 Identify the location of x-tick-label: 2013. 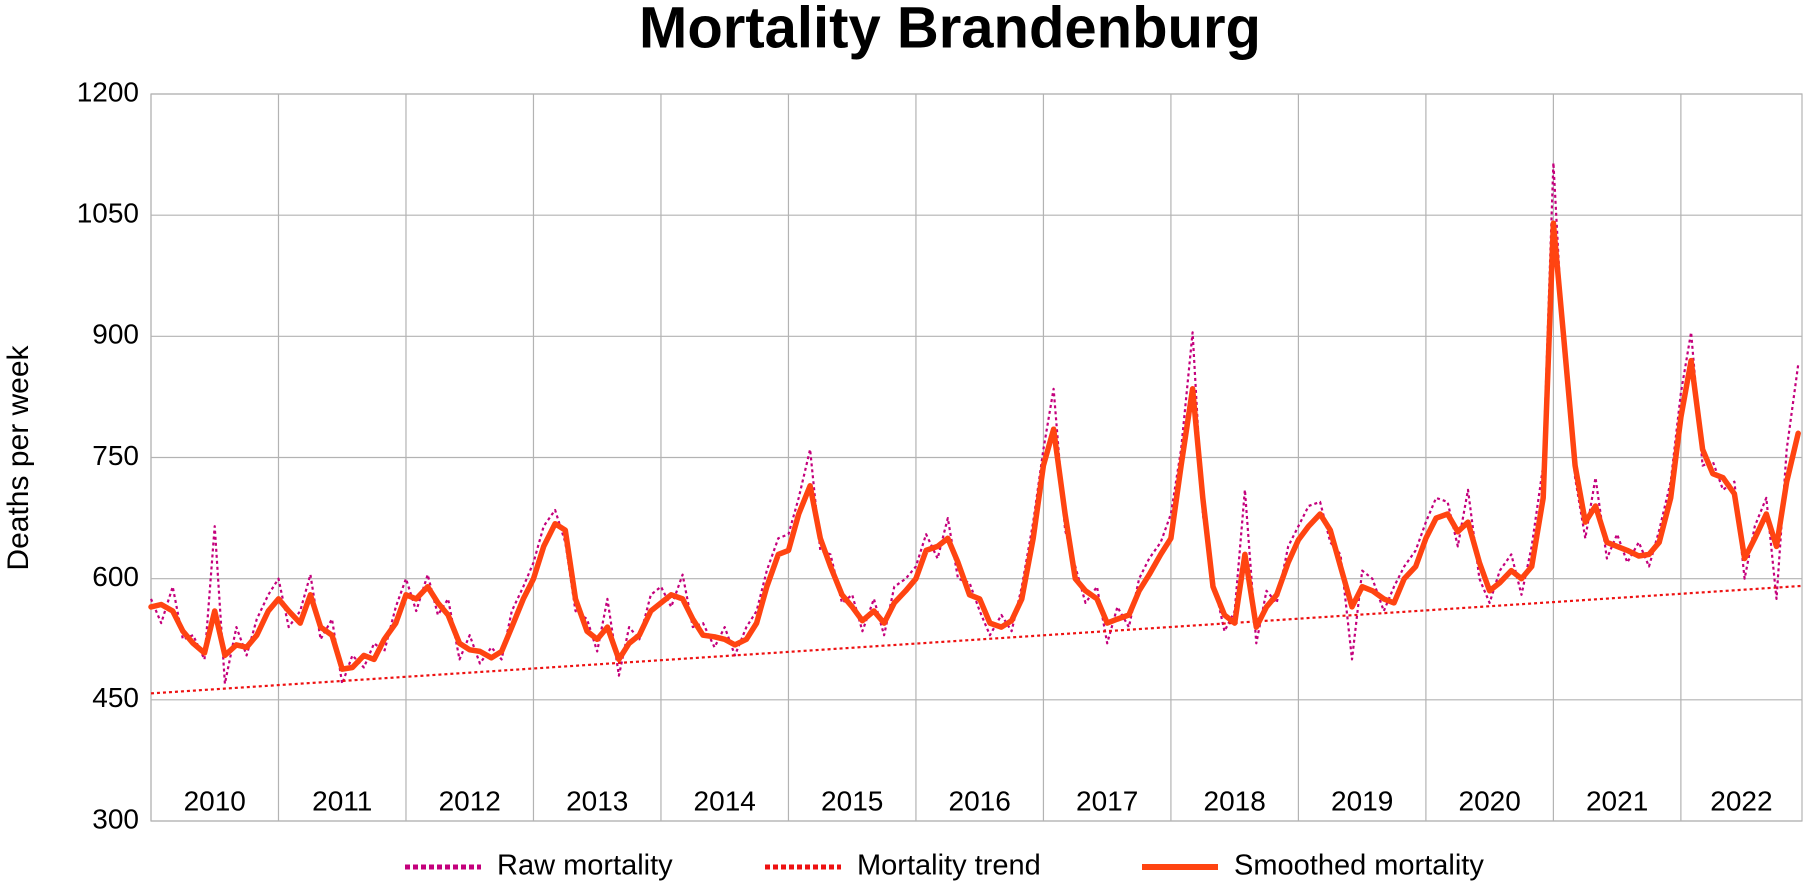
(597, 800).